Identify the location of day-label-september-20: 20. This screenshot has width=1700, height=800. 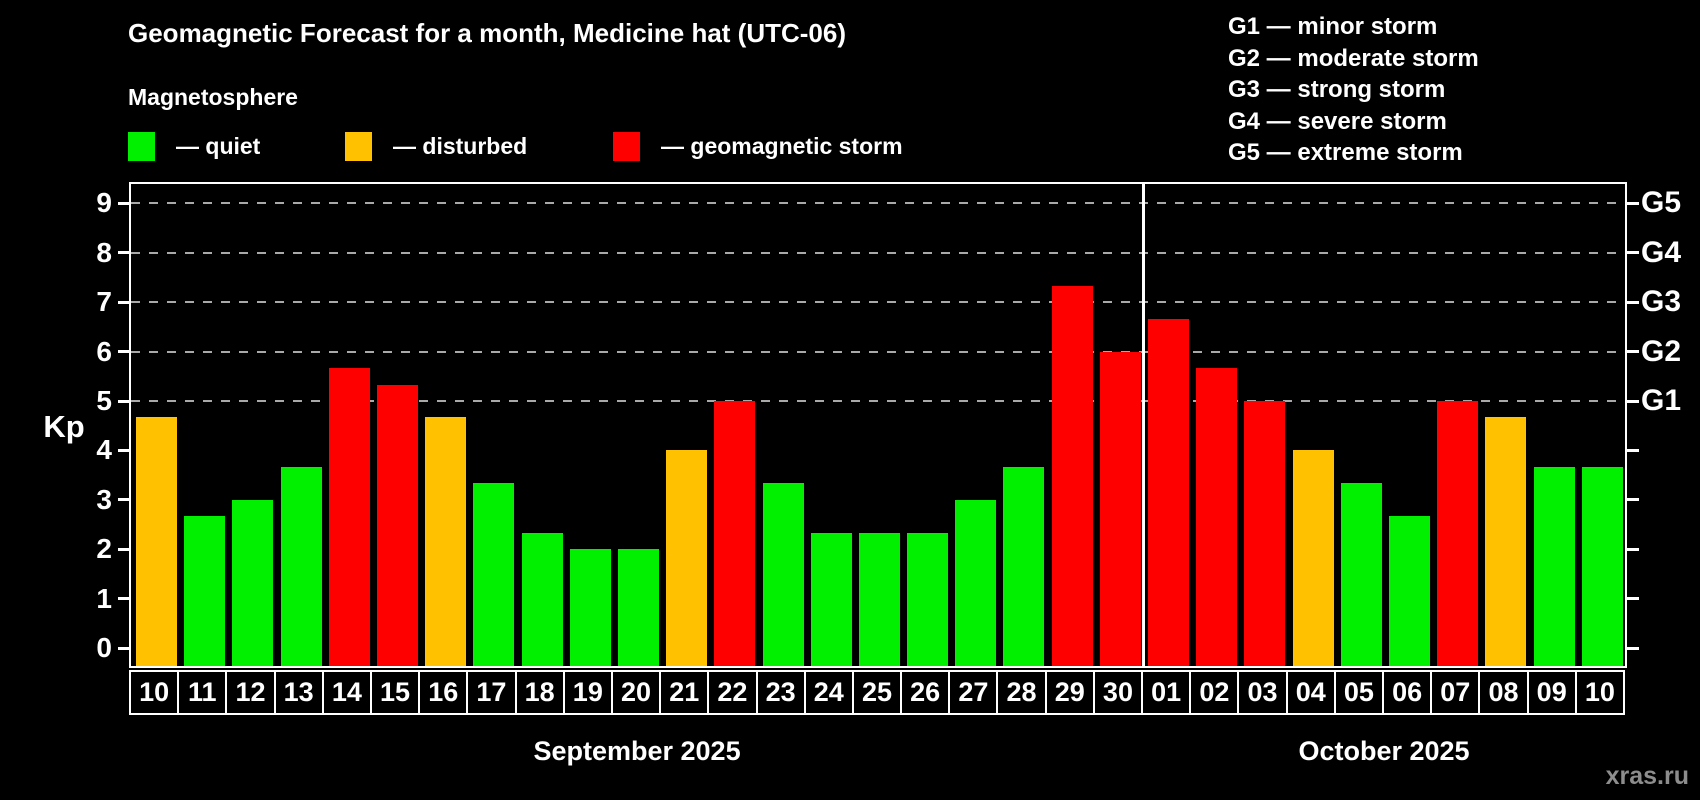
(636, 692).